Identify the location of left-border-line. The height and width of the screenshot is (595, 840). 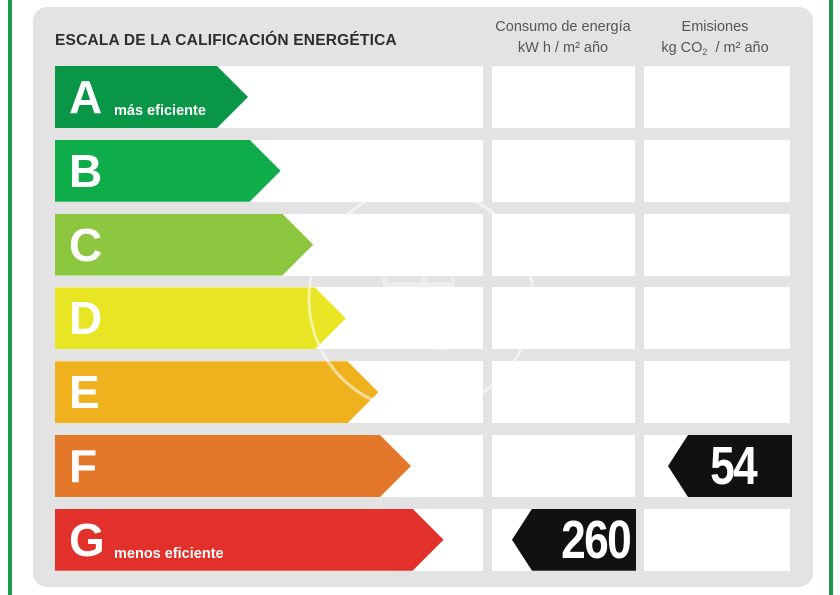
(10, 297).